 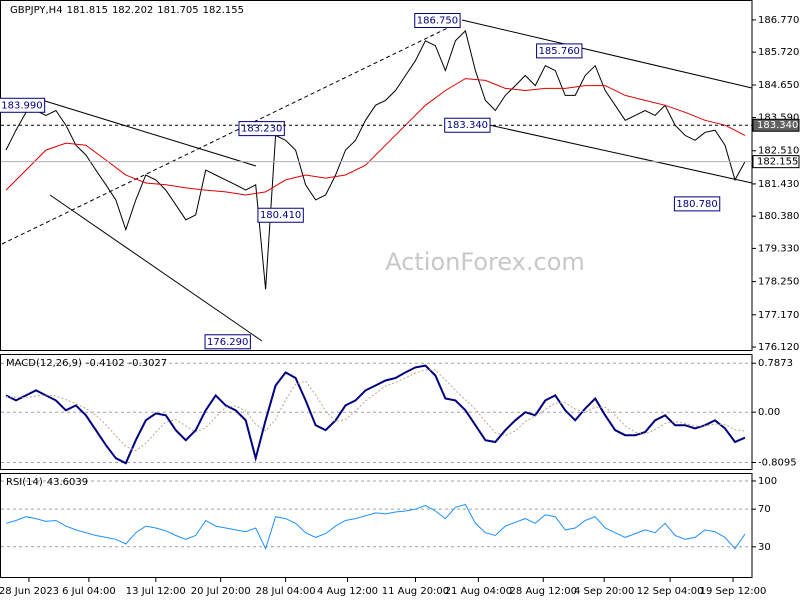 What do you see at coordinates (415, 591) in the screenshot?
I see `x-tick-label: 11 Aug 20:00` at bounding box center [415, 591].